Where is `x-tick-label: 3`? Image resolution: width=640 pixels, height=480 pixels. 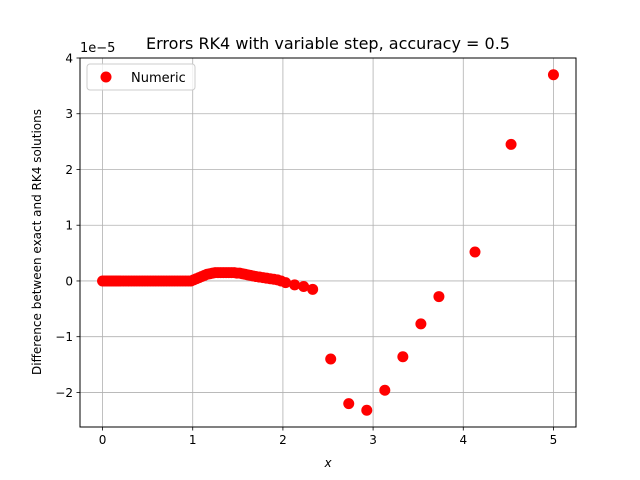 x-tick-label: 3 is located at coordinates (373, 440).